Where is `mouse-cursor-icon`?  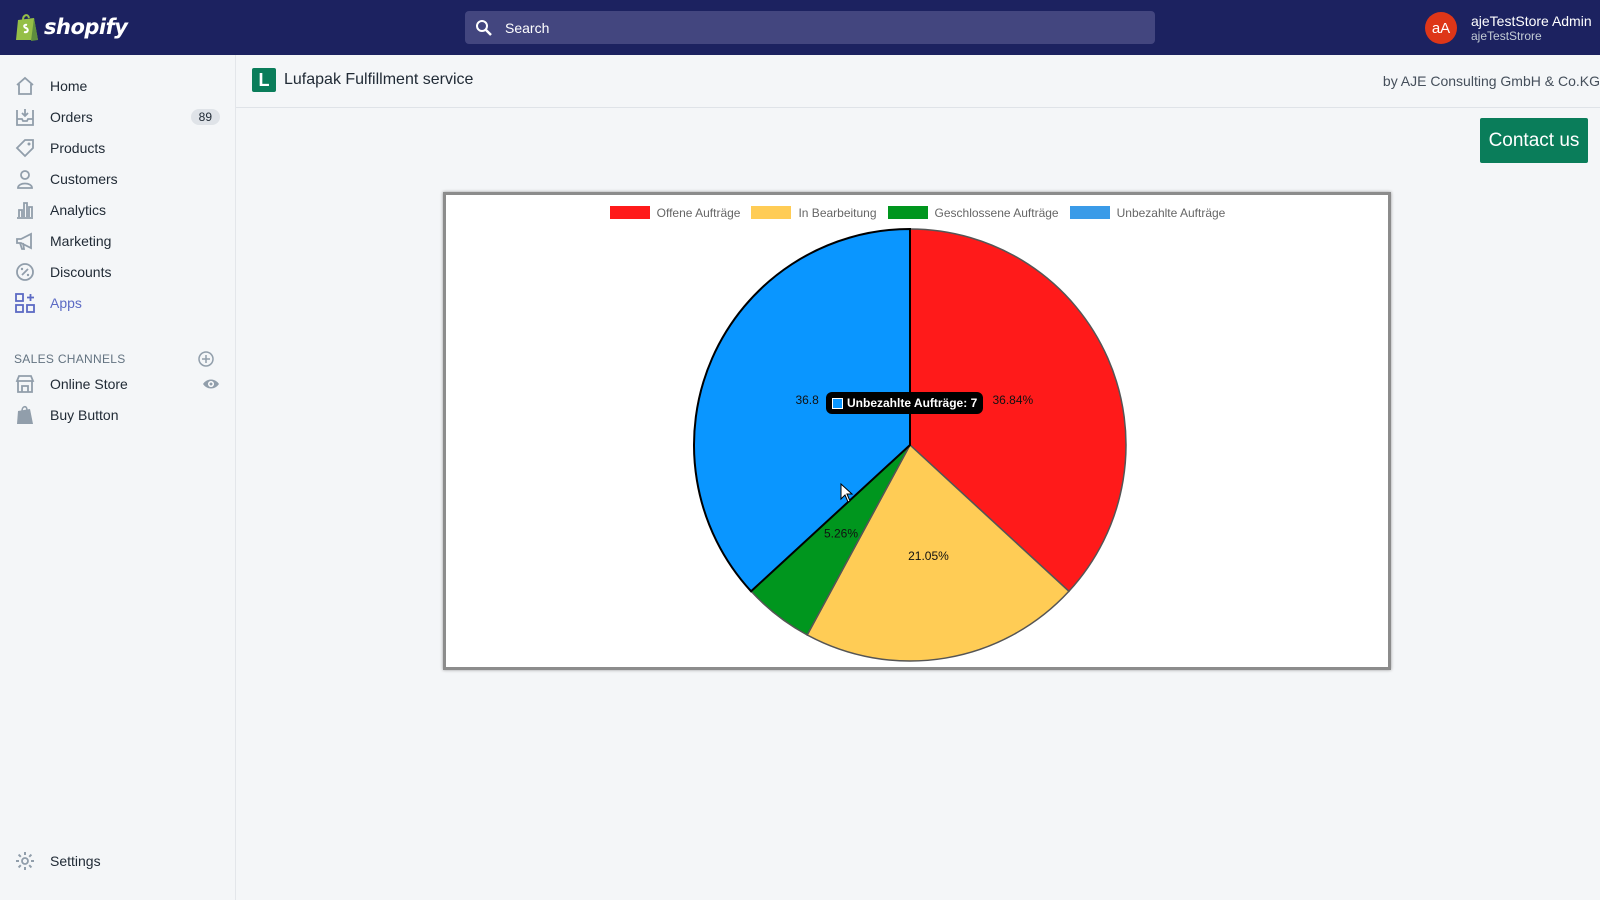 mouse-cursor-icon is located at coordinates (847, 493).